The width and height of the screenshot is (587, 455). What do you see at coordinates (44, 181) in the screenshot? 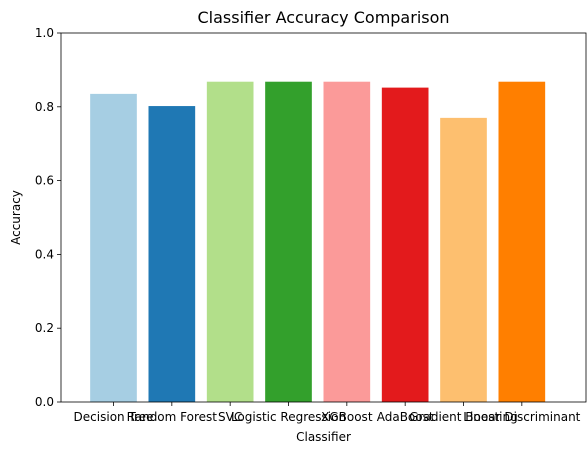
I see `y-tick-label: 0.6` at bounding box center [44, 181].